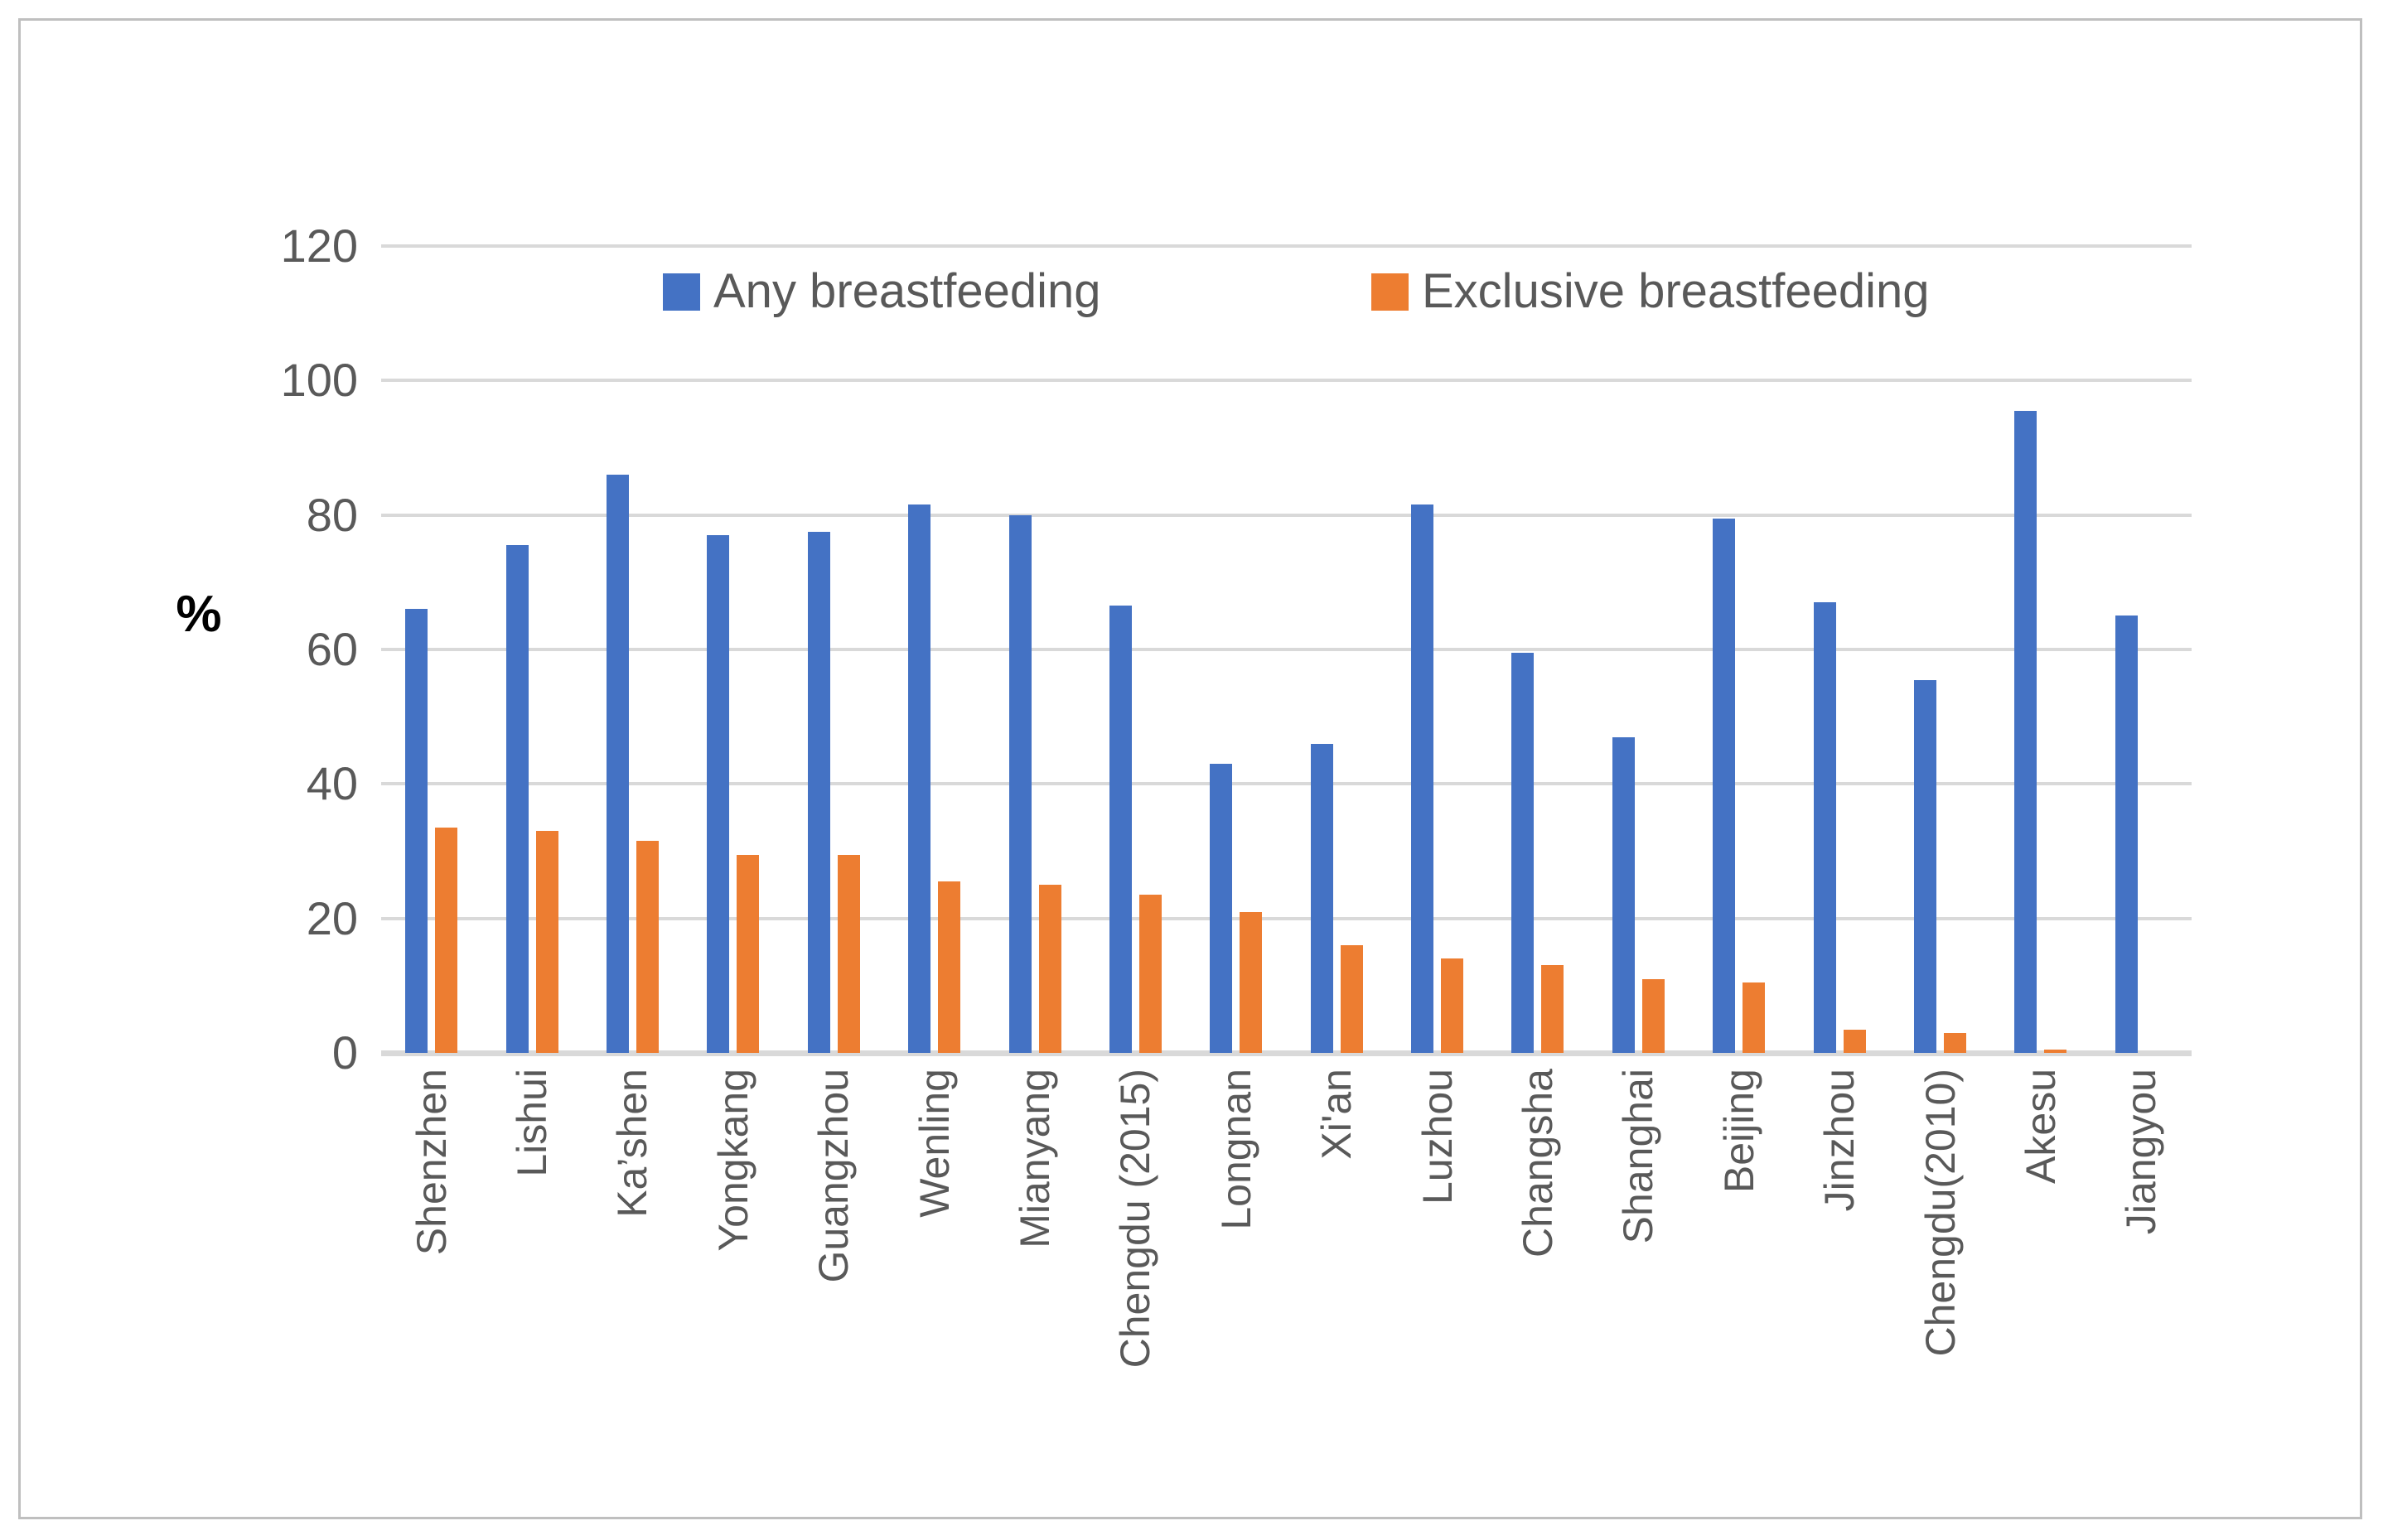  I want to click on x-label-3: Yongkang, so click(733, 1160).